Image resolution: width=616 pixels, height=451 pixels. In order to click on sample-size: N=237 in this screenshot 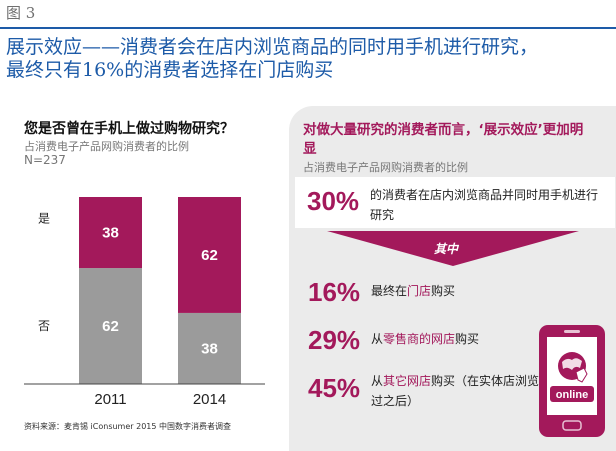, I will do `click(45, 160)`.